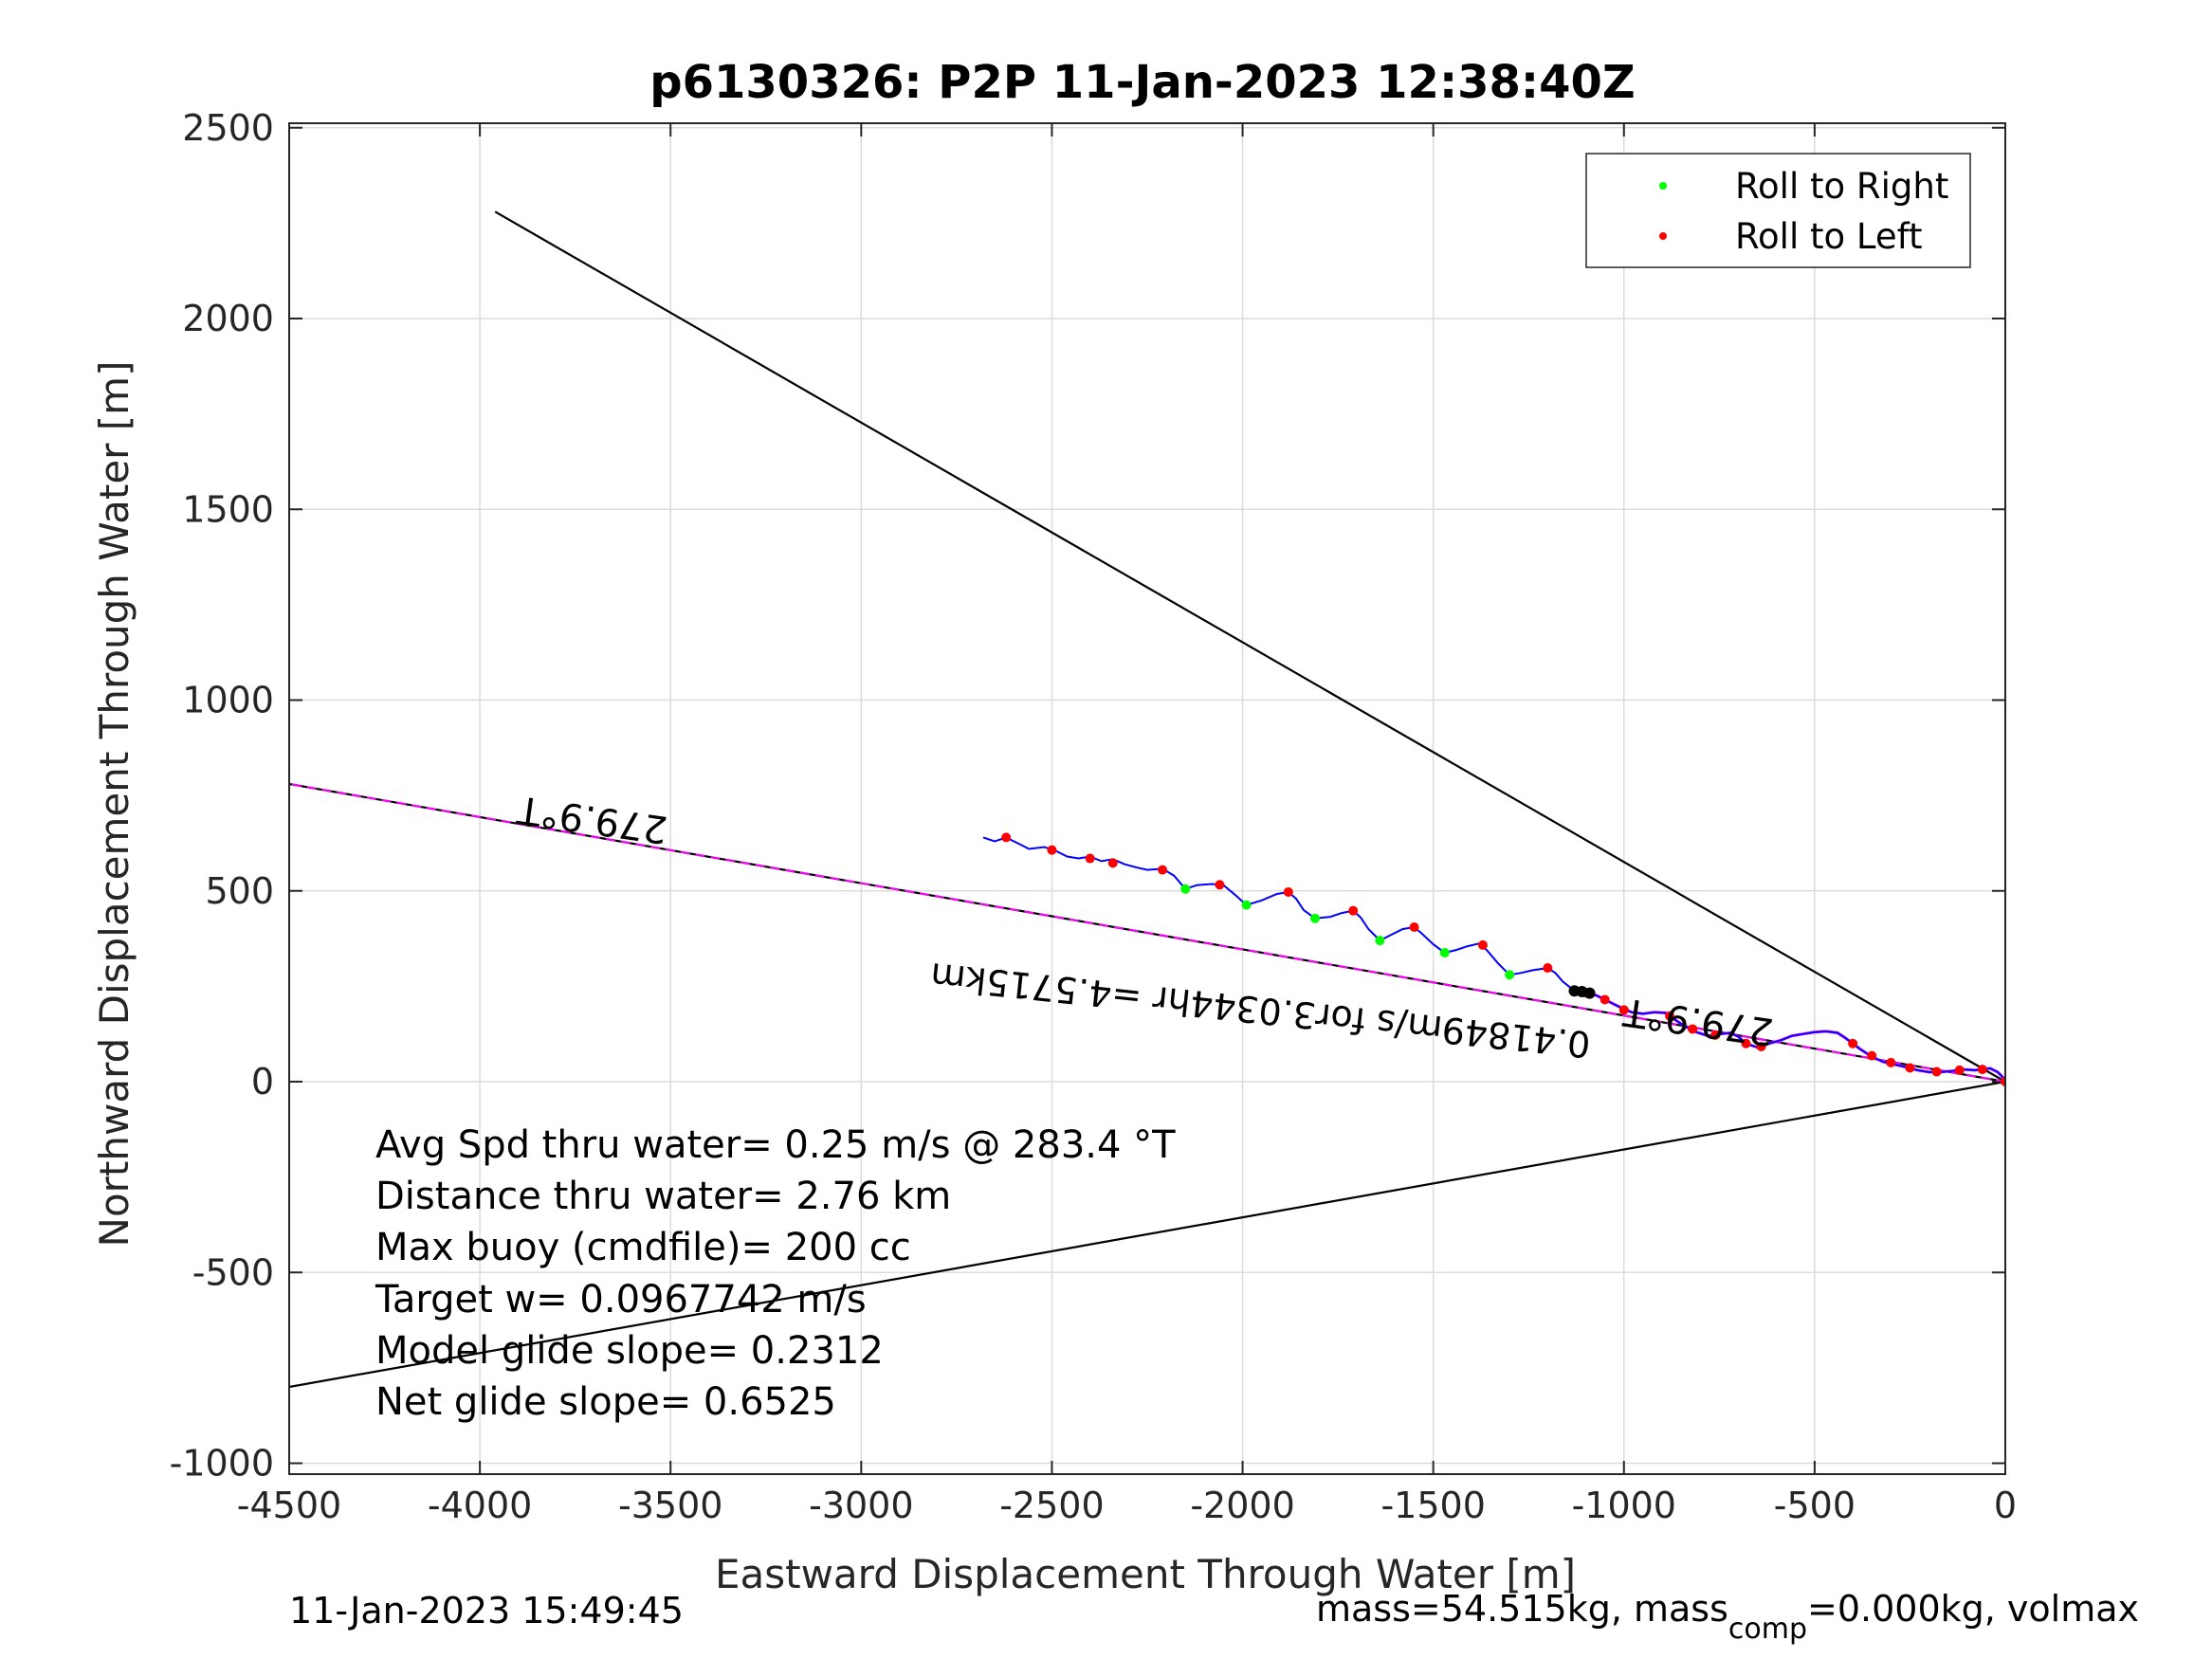 This screenshot has height=1659, width=2212. I want to click on footer-mass-info: mass=54.515kg, masscomp=0.000kg, volmax, so click(1727, 1617).